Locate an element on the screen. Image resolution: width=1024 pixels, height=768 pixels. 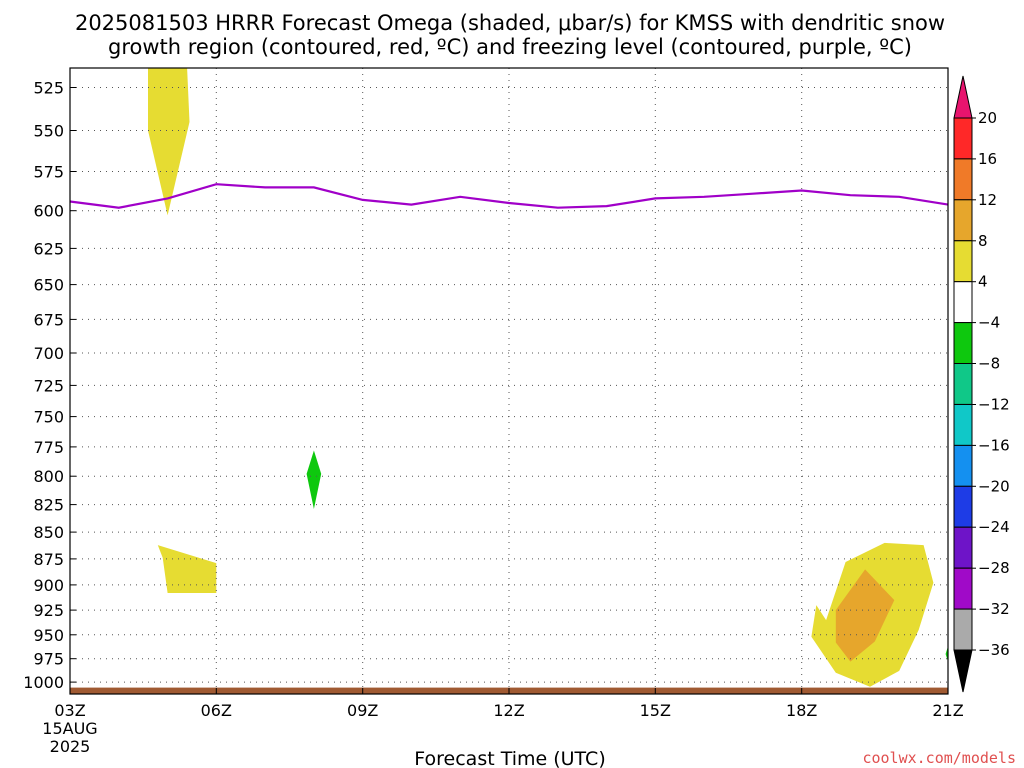
y-tick-label: 750 is located at coordinates (48, 417).